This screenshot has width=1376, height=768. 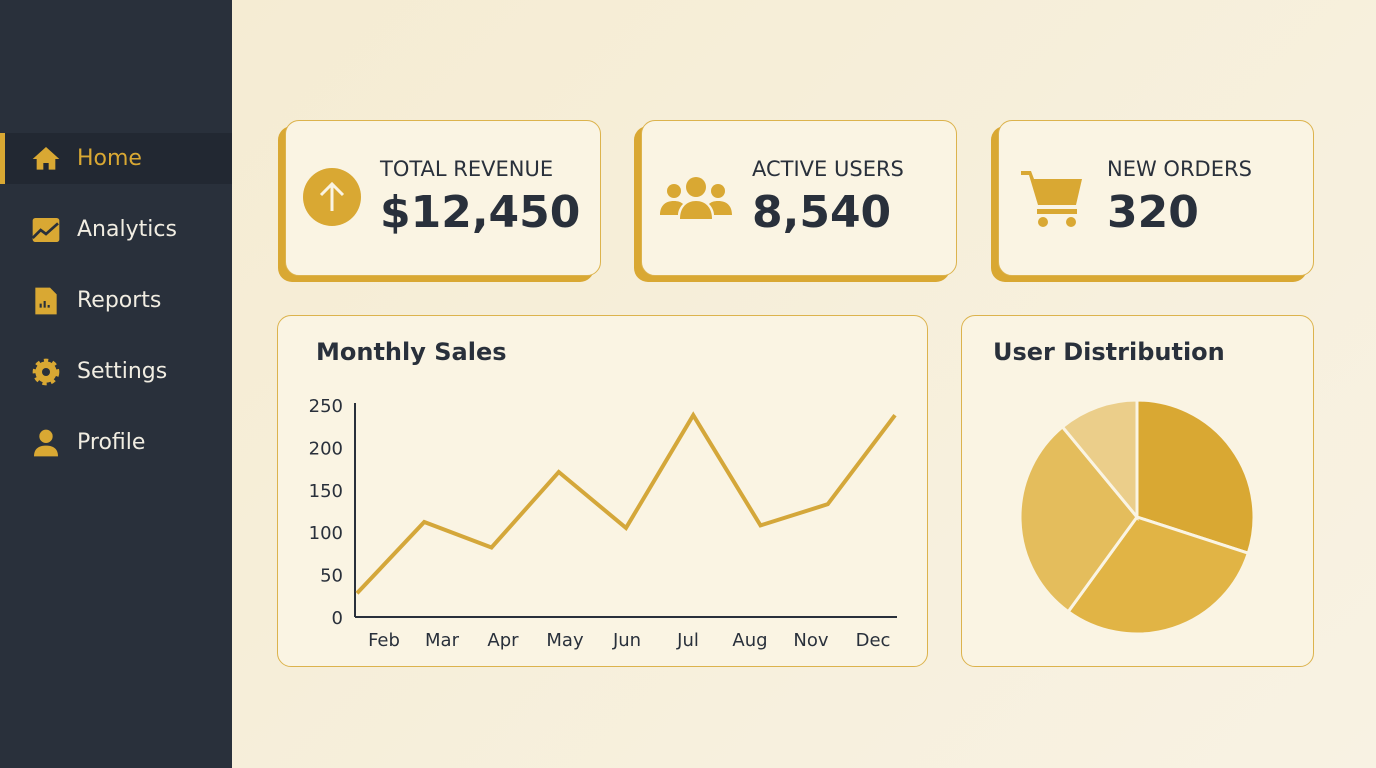 What do you see at coordinates (326, 406) in the screenshot?
I see `y-tick-label: 250` at bounding box center [326, 406].